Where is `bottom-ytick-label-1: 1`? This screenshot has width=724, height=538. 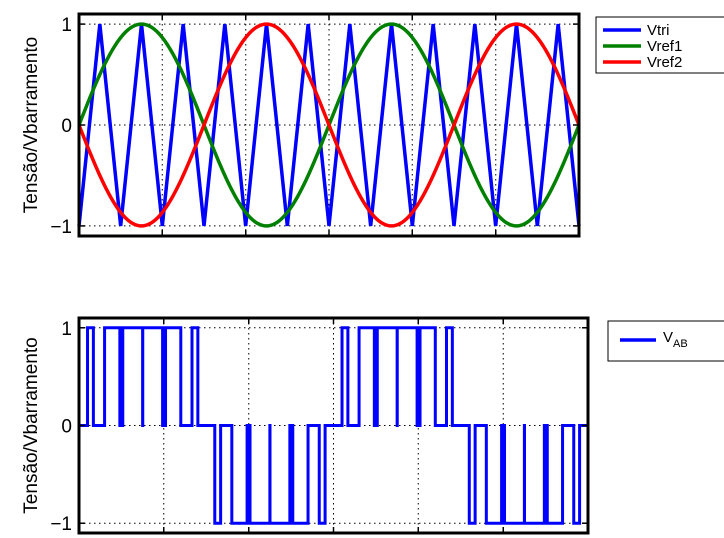
bottom-ytick-label-1: 1 is located at coordinates (66, 329).